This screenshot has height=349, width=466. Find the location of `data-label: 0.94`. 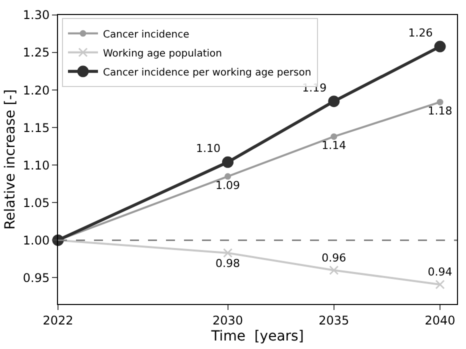

data-label: 0.94 is located at coordinates (440, 272).